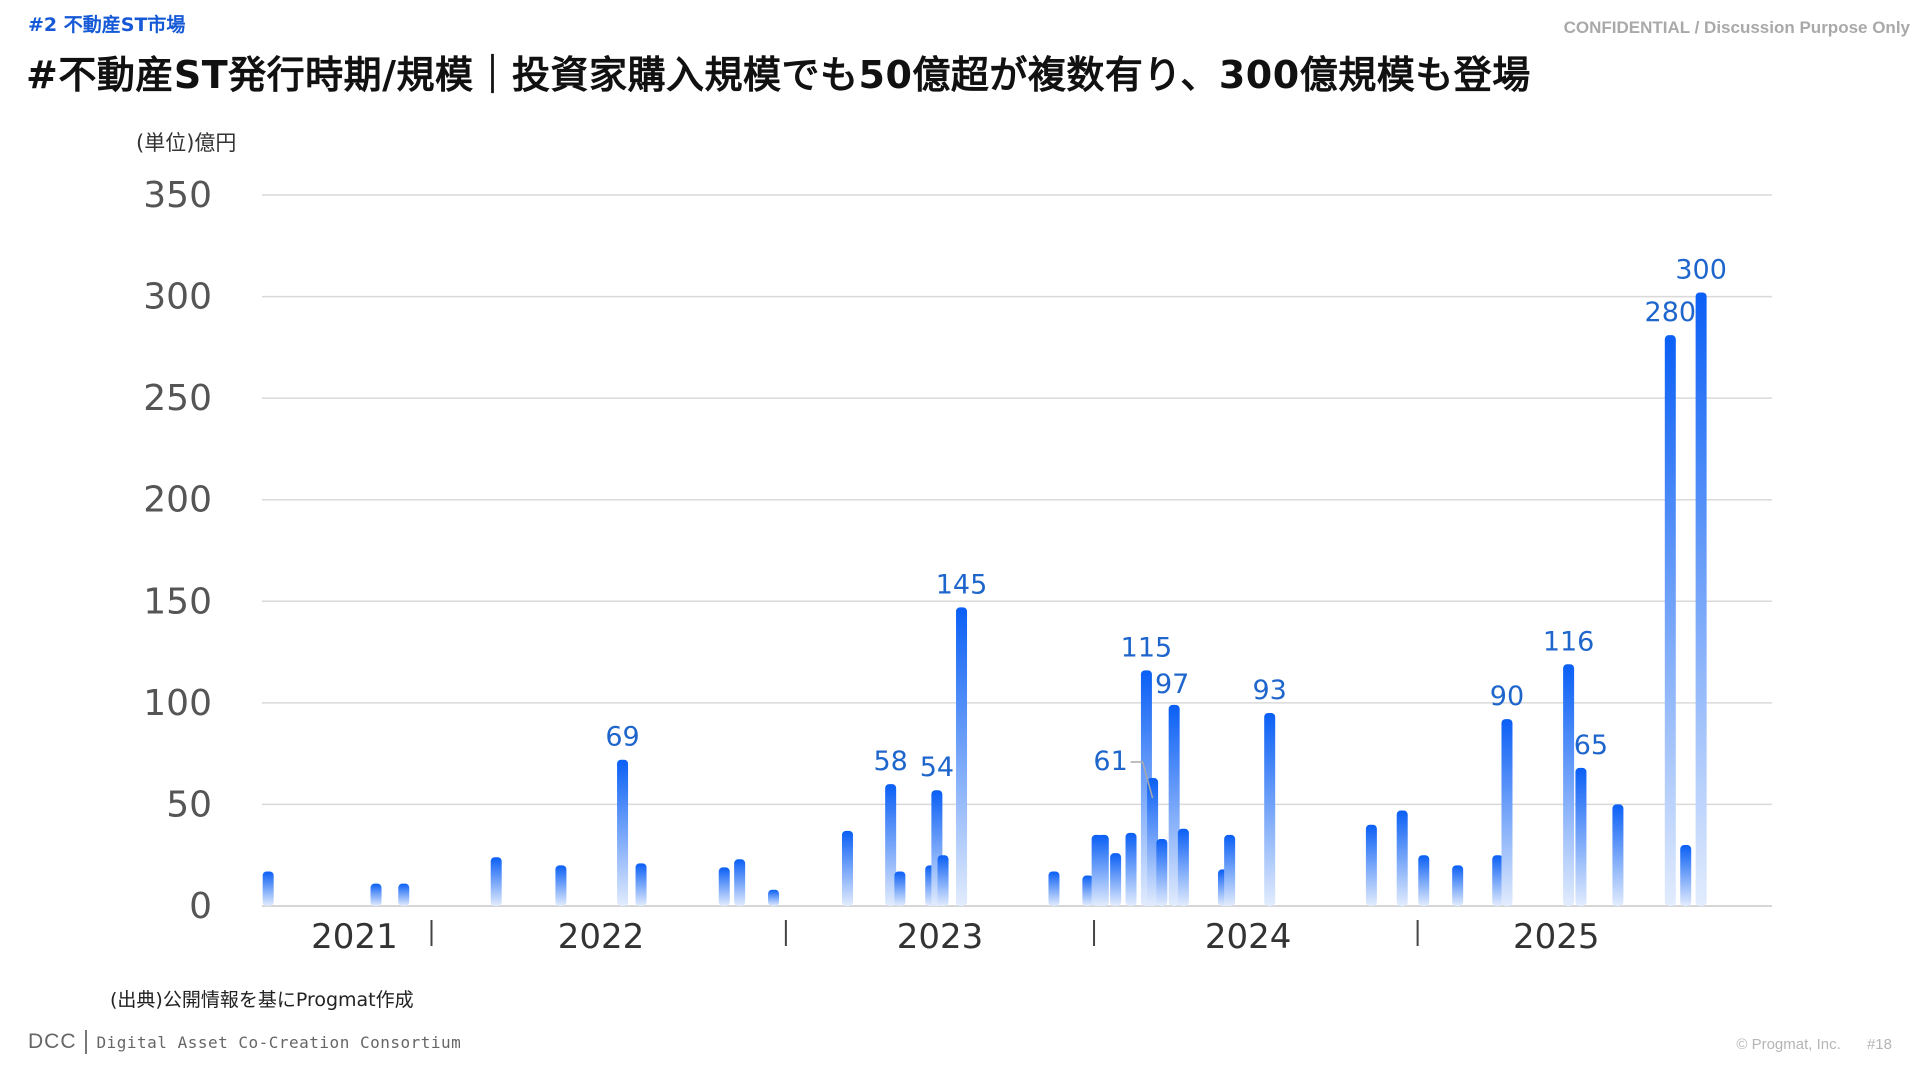 The image size is (1920, 1080). What do you see at coordinates (177, 500) in the screenshot?
I see `y-tick-label: 200` at bounding box center [177, 500].